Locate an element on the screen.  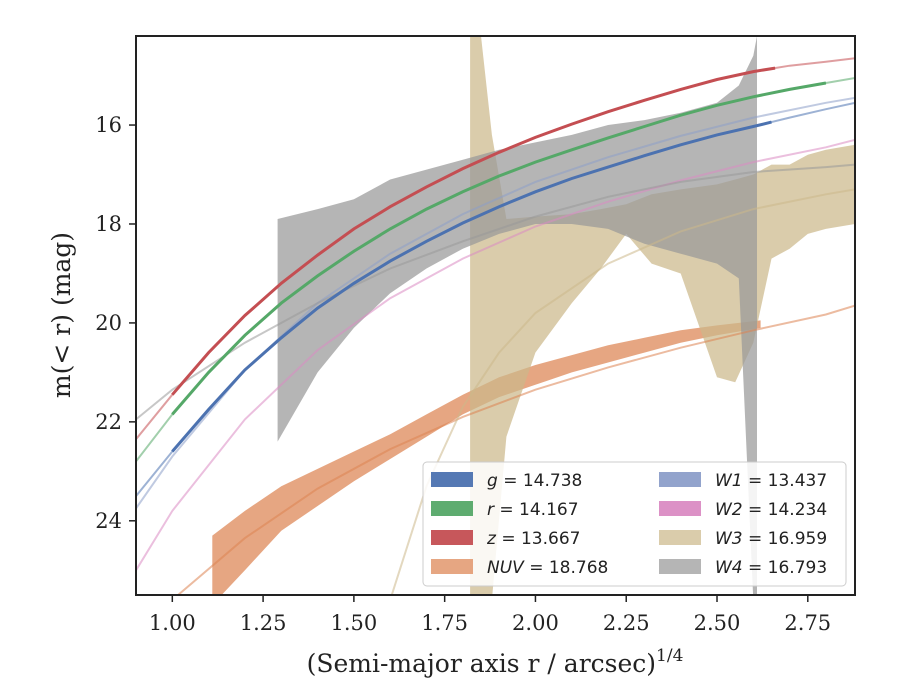
legend-band-value: = 16.959 is located at coordinates (785, 539).